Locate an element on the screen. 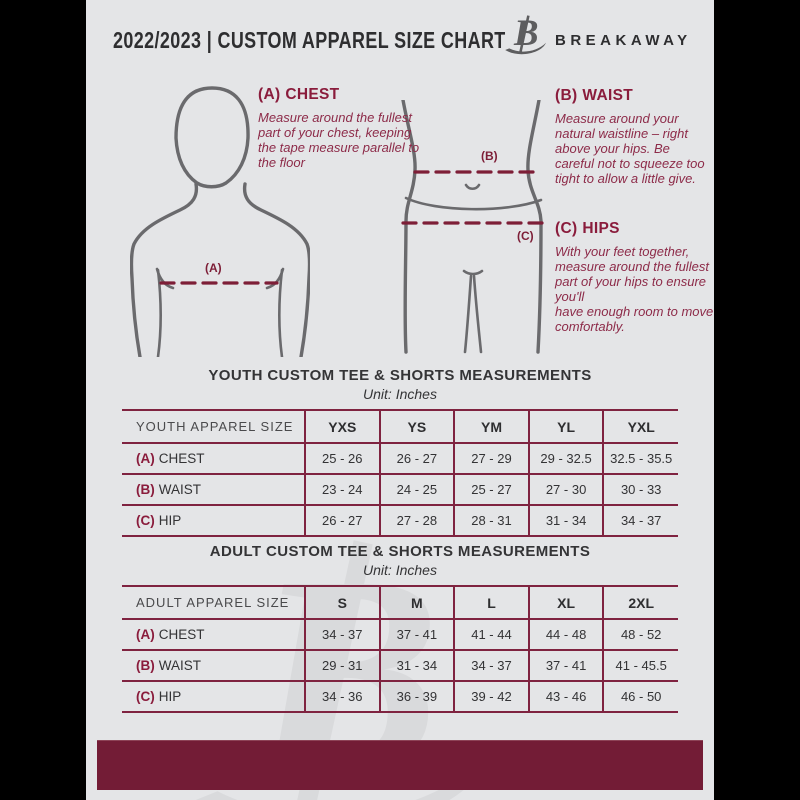 The image size is (800, 800). size-column-header: YM is located at coordinates (491, 426).